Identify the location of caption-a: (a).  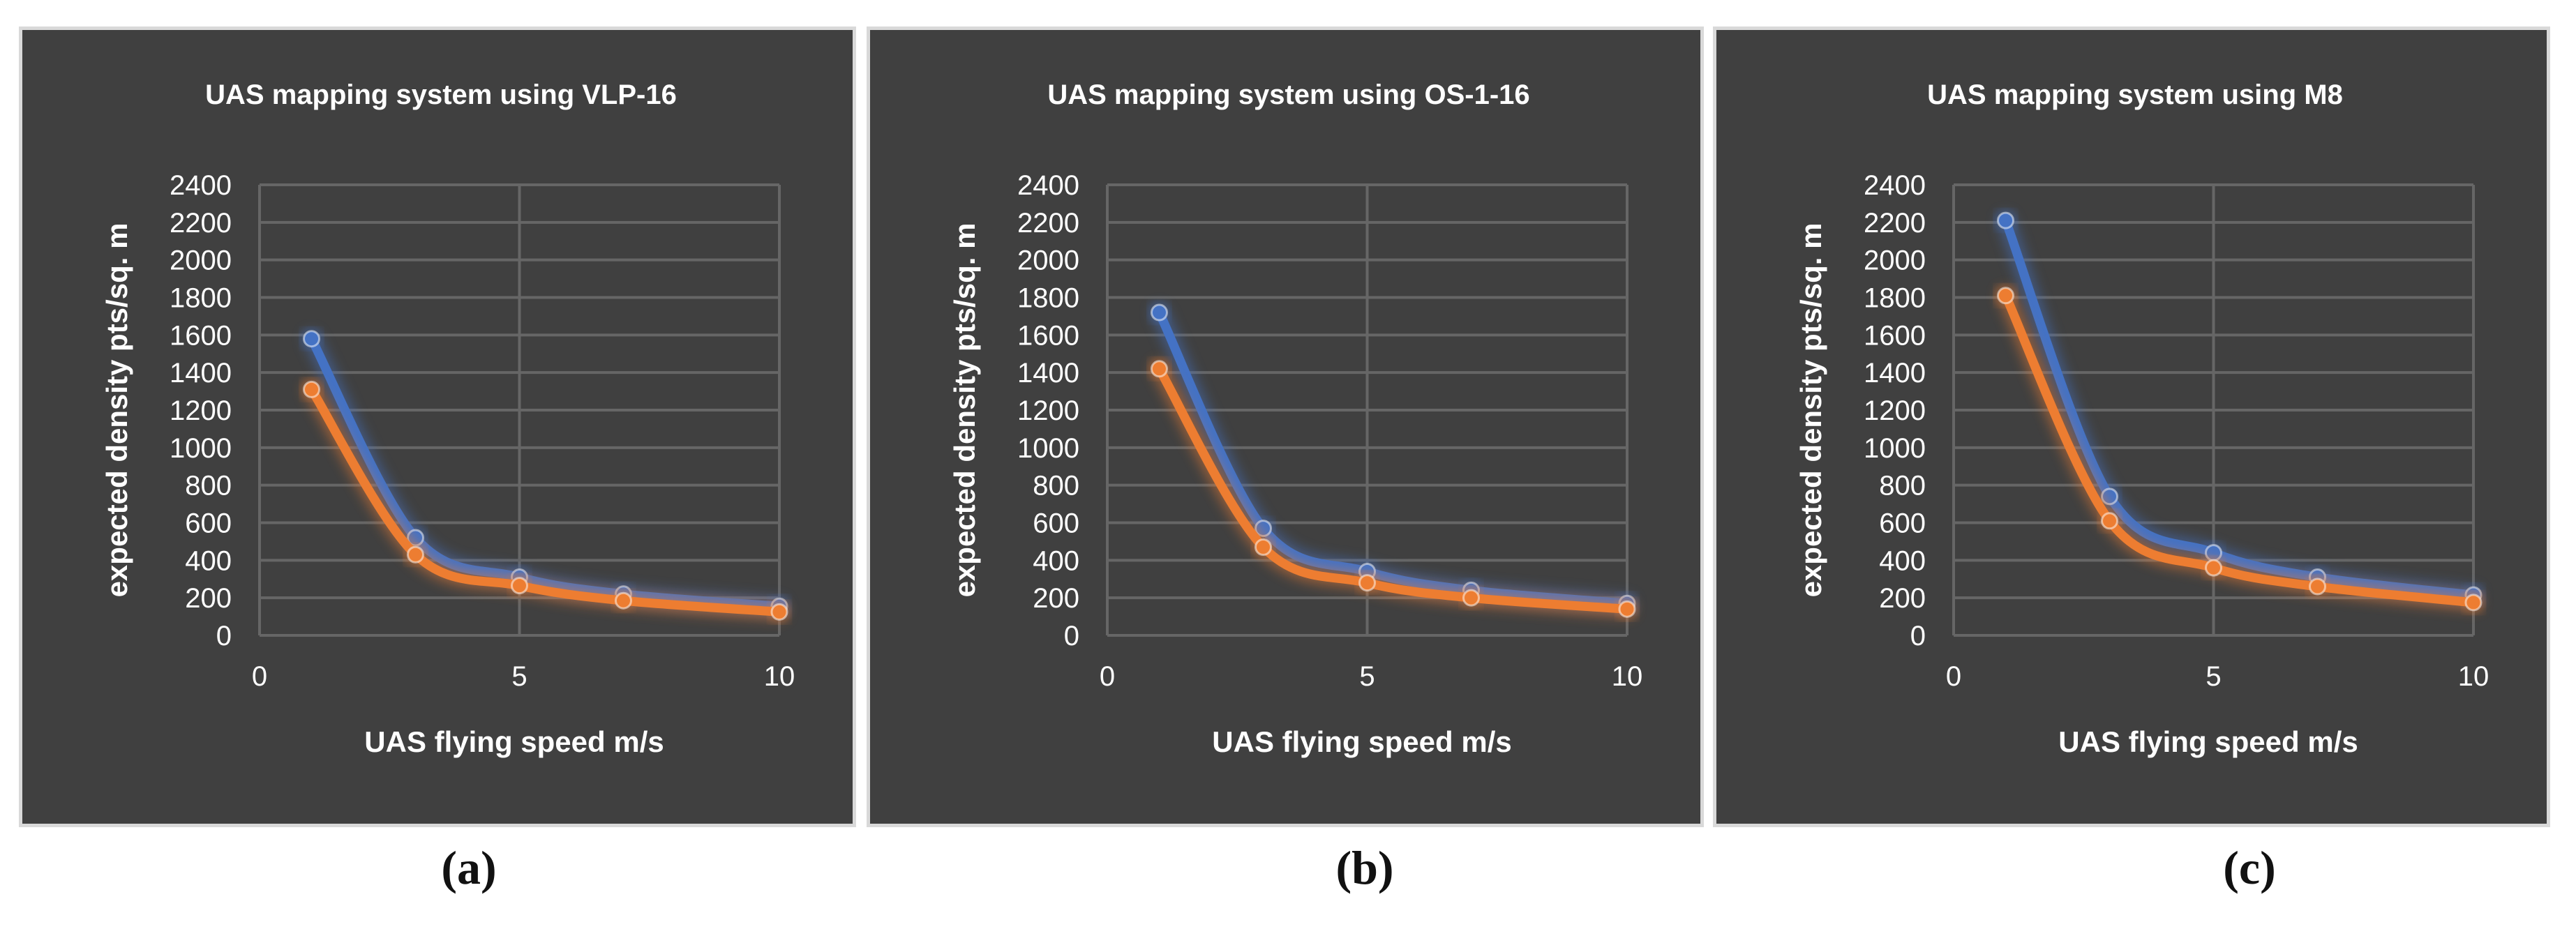
(469, 867).